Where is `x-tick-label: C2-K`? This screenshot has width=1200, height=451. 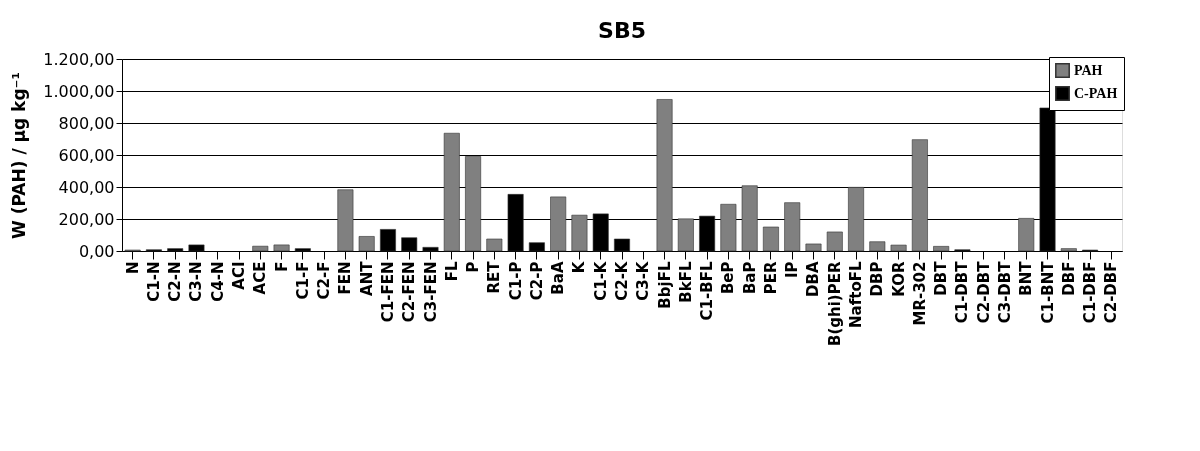 x-tick-label: C2-K is located at coordinates (622, 280).